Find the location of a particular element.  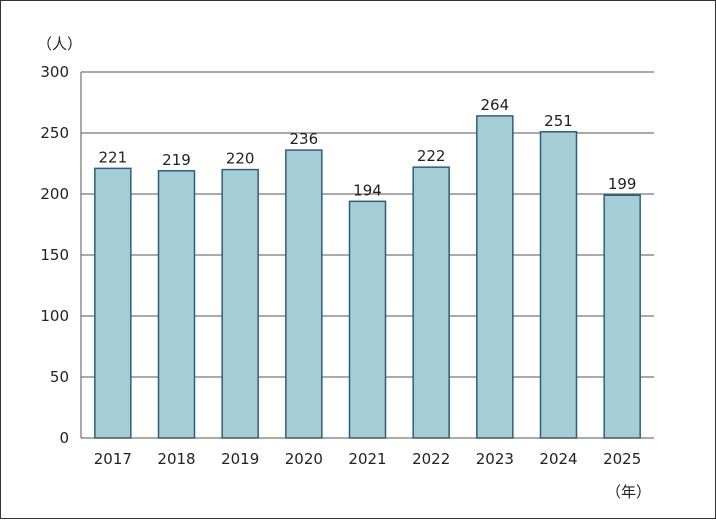

x-tick-label: 2022 is located at coordinates (431, 459).